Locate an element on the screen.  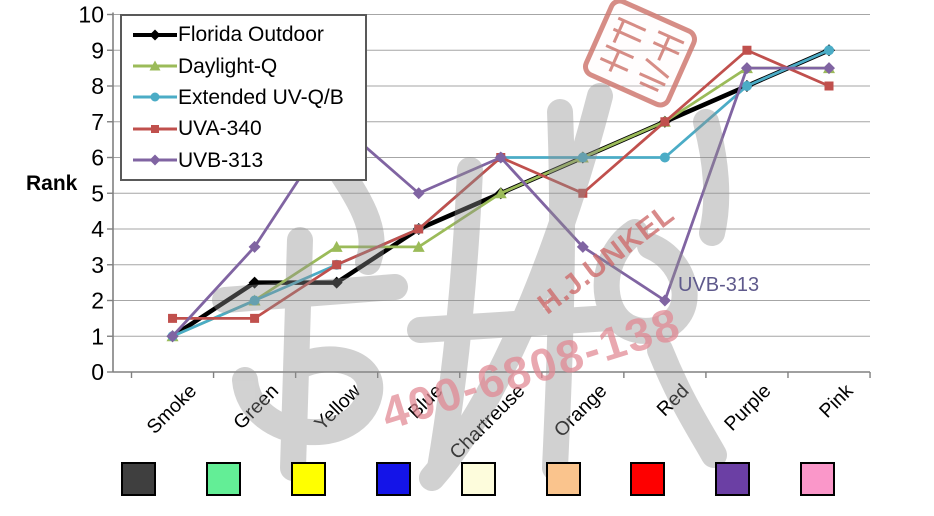
swatch-yellow is located at coordinates (308, 479).